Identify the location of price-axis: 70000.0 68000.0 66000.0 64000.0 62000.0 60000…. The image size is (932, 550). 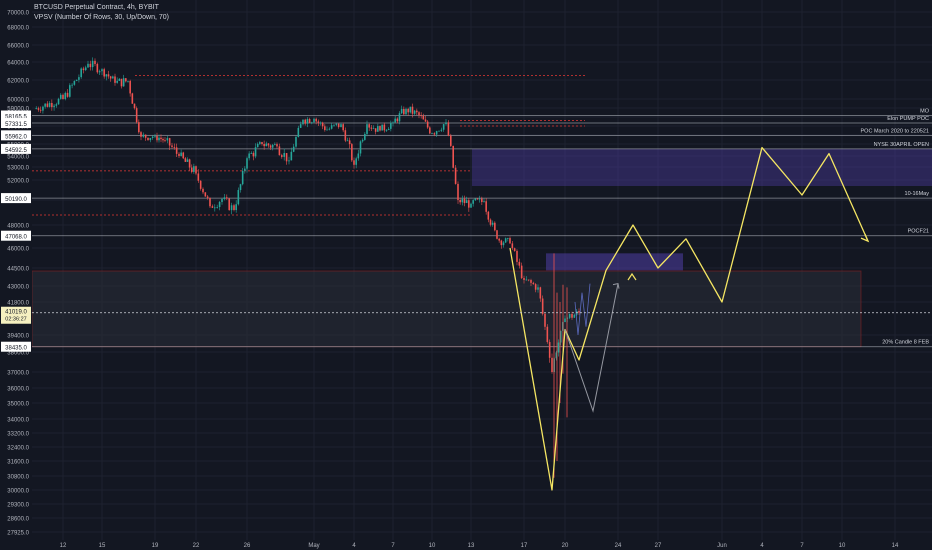
(16, 270).